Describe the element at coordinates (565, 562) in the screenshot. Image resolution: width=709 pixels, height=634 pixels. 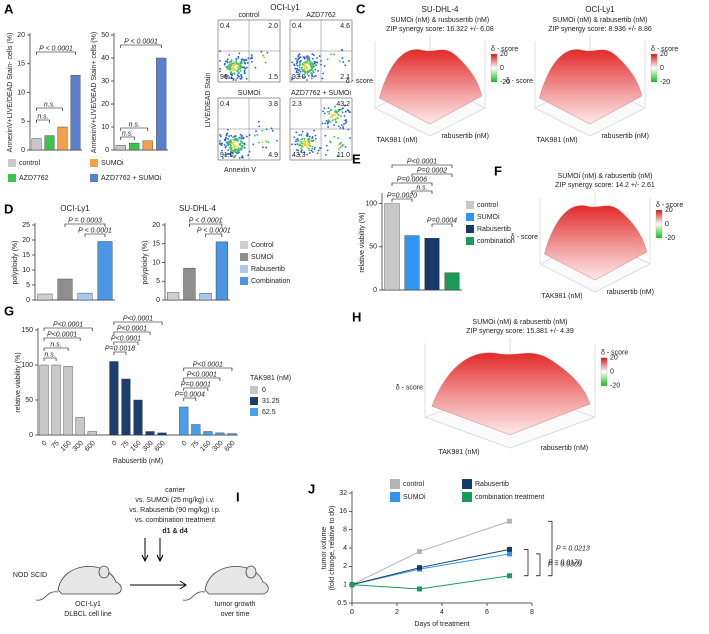
I see `p-value: P = 0.0170` at that location.